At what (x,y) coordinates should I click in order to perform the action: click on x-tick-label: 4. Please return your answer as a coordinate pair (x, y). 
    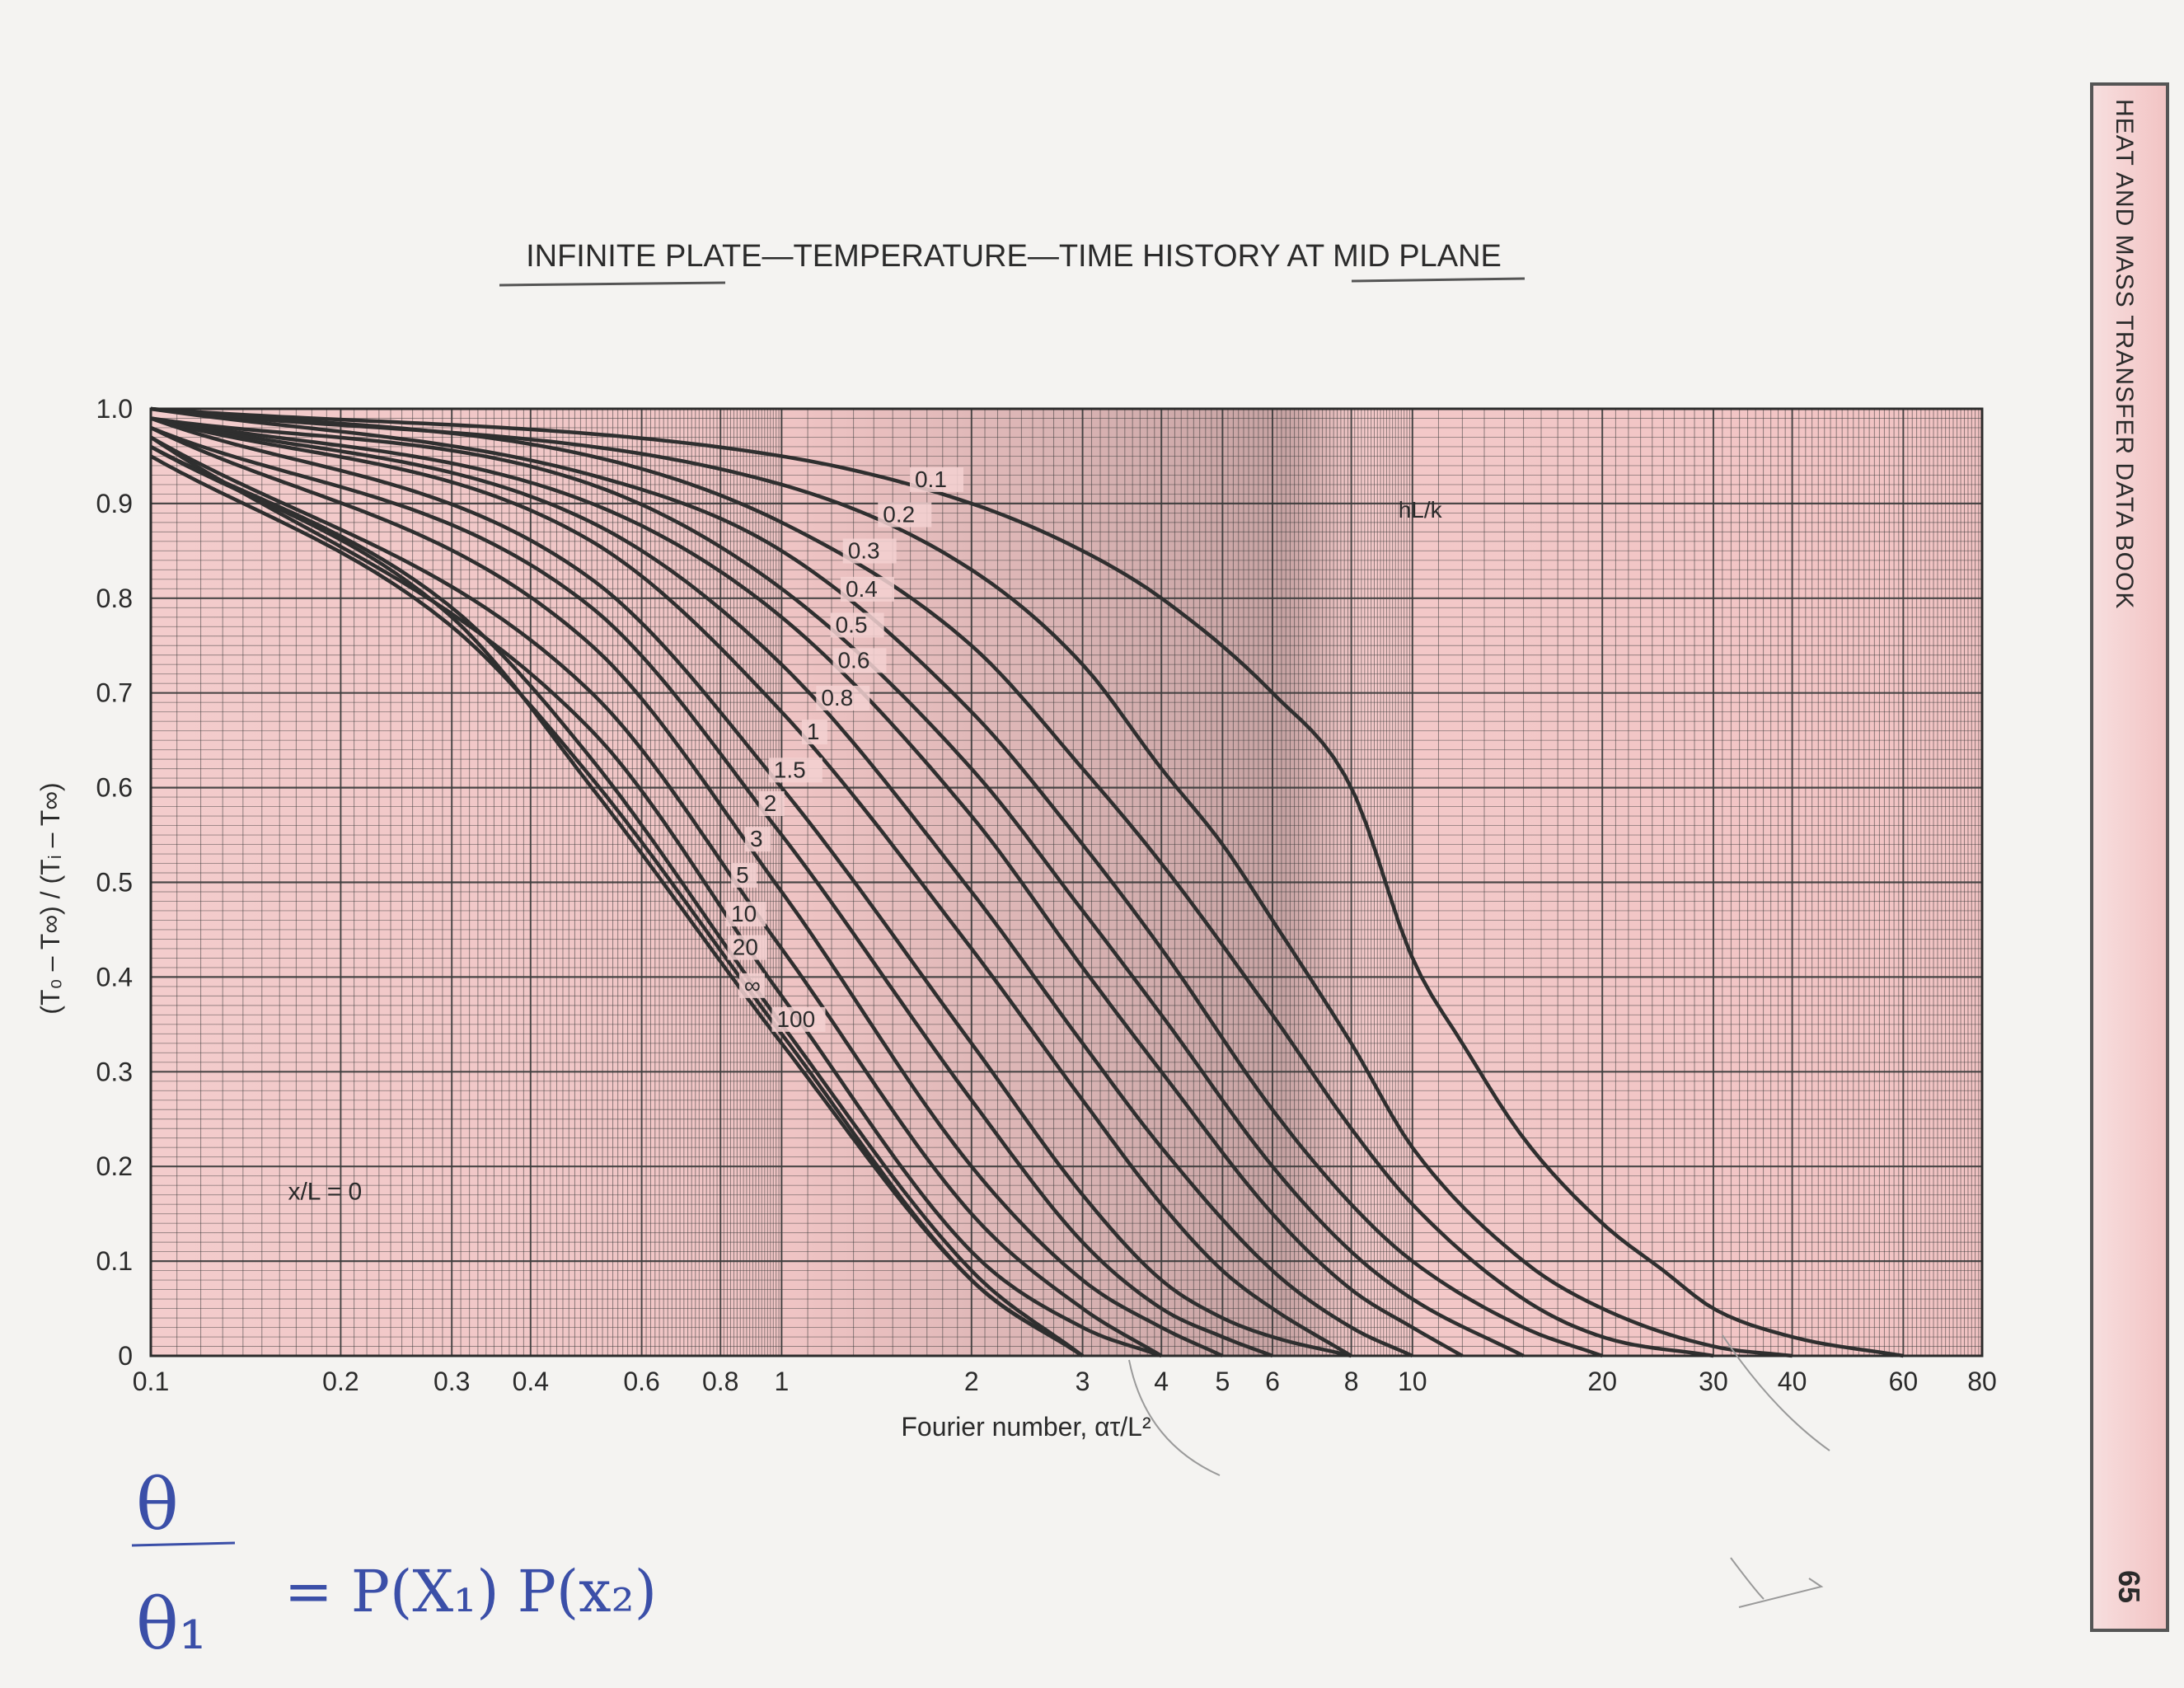
    Looking at the image, I should click on (1161, 1382).